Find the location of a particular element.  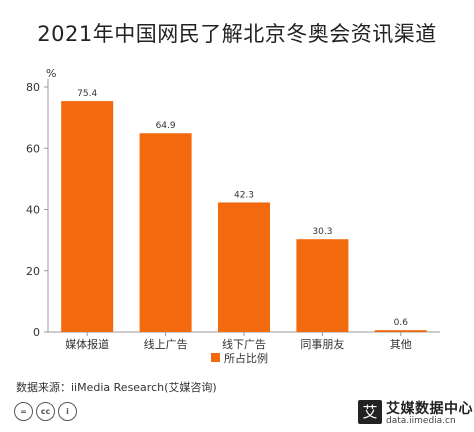

y-tick-label: 0 is located at coordinates (36, 332).